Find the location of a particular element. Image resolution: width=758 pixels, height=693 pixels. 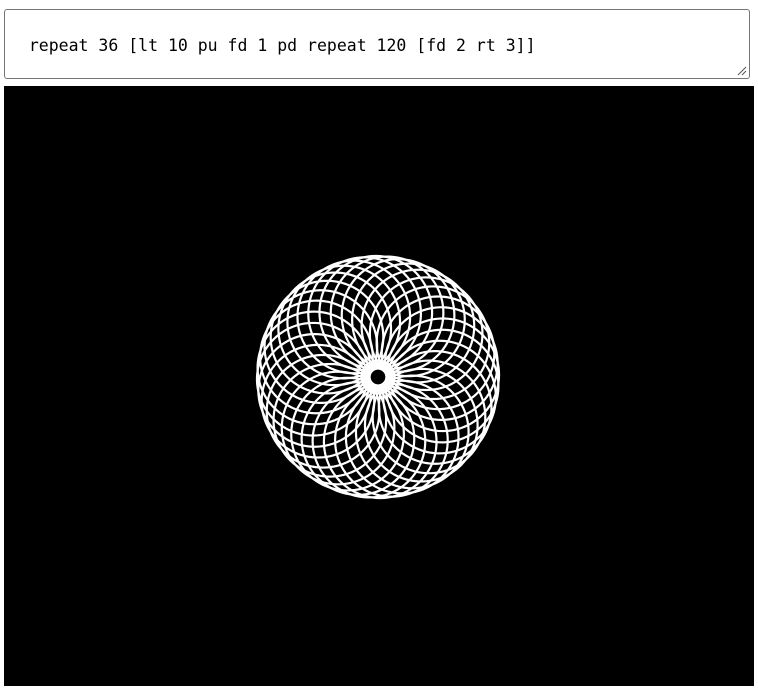

turtle-drawing is located at coordinates (378, 377).